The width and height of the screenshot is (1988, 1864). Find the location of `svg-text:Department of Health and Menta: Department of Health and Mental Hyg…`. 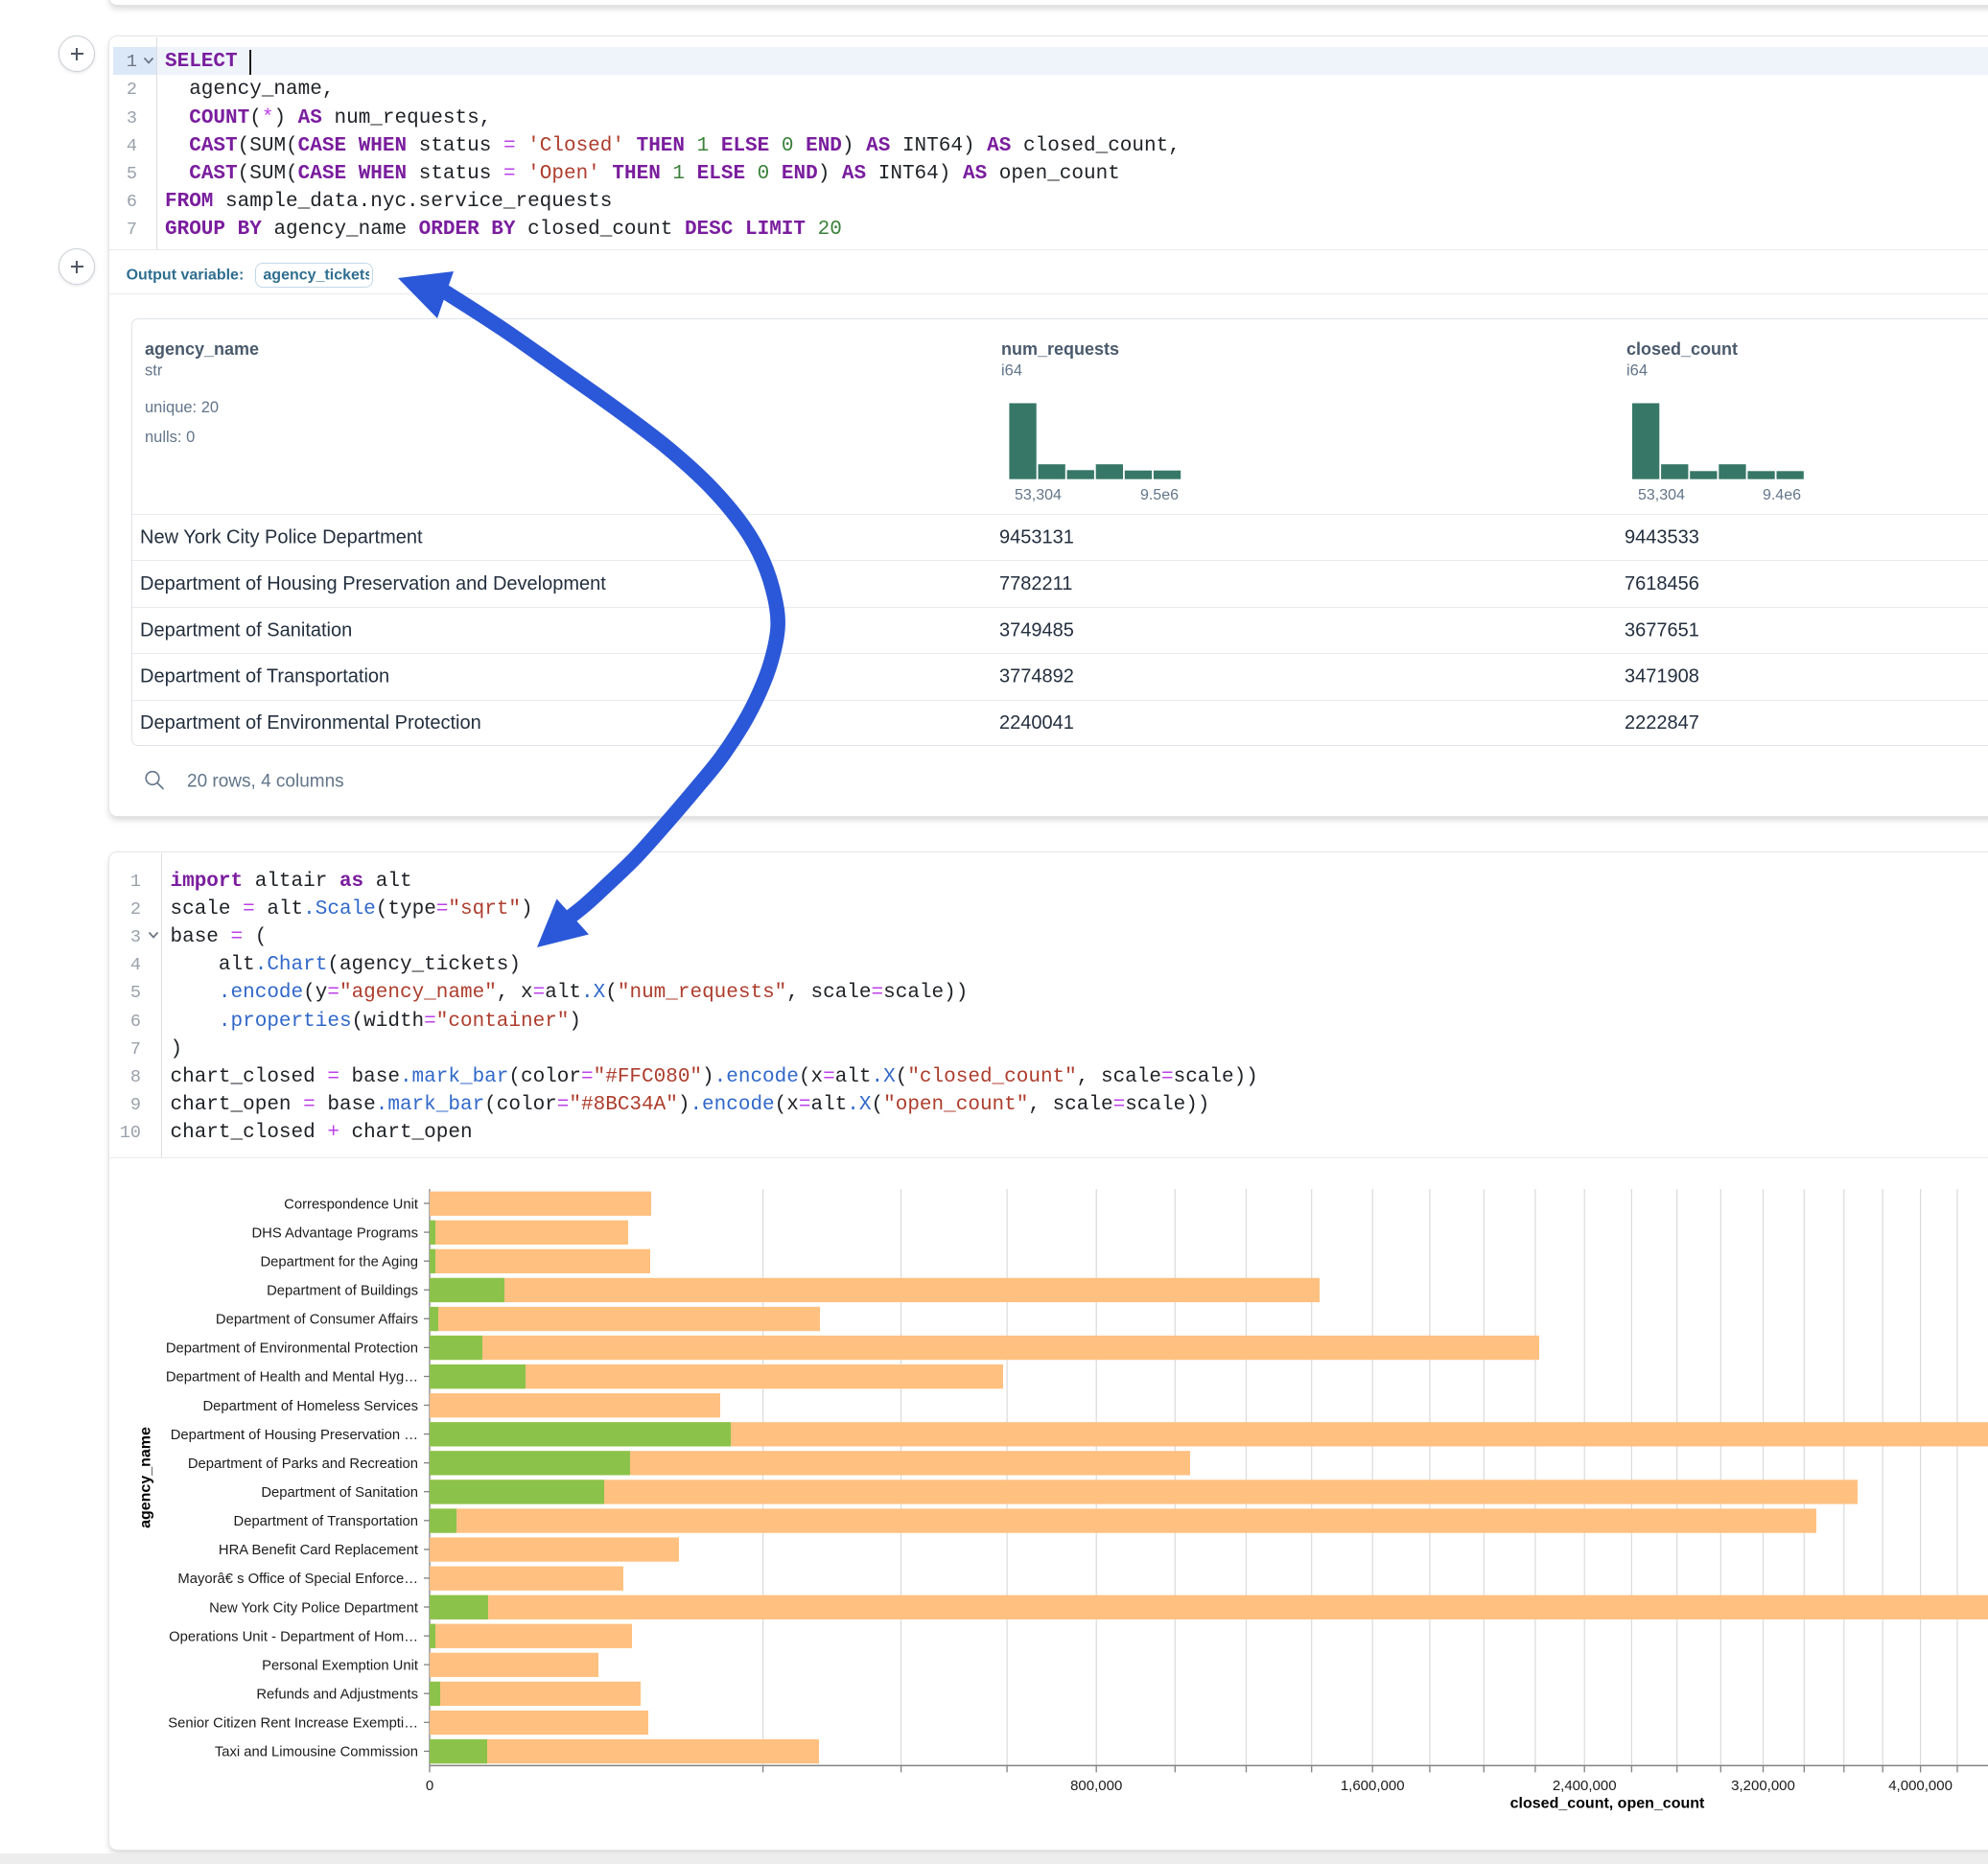

svg-text:Department of Health and Menta: Department of Health and Mental Hyg… is located at coordinates (292, 1378).